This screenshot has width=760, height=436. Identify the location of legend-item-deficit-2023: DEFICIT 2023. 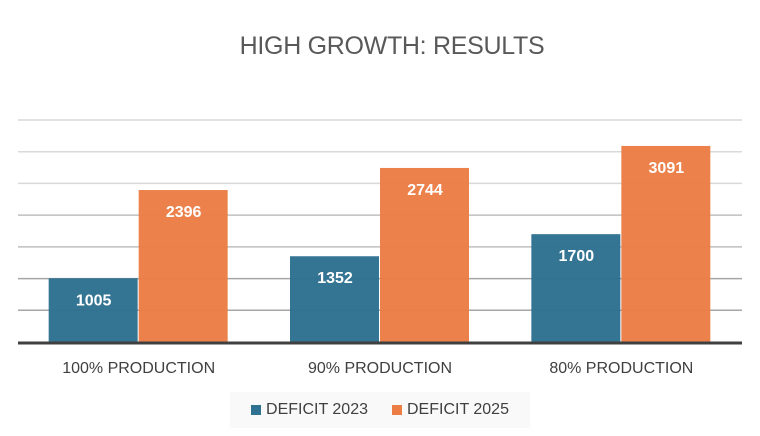
(309, 410).